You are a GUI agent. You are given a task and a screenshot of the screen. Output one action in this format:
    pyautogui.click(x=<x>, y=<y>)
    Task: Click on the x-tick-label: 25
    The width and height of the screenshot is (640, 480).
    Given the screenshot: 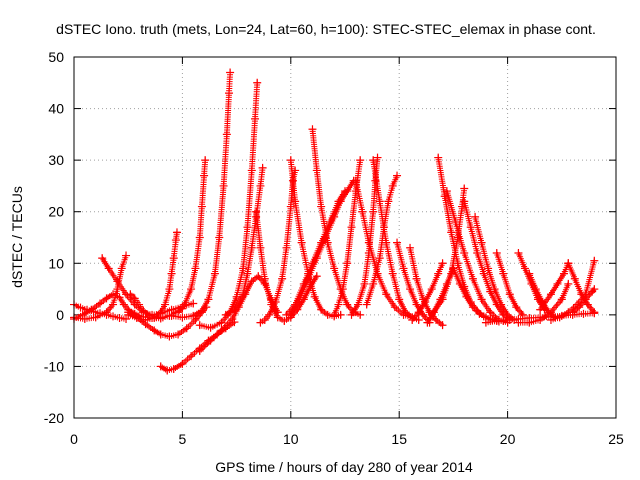 What is the action you would take?
    pyautogui.click(x=616, y=439)
    